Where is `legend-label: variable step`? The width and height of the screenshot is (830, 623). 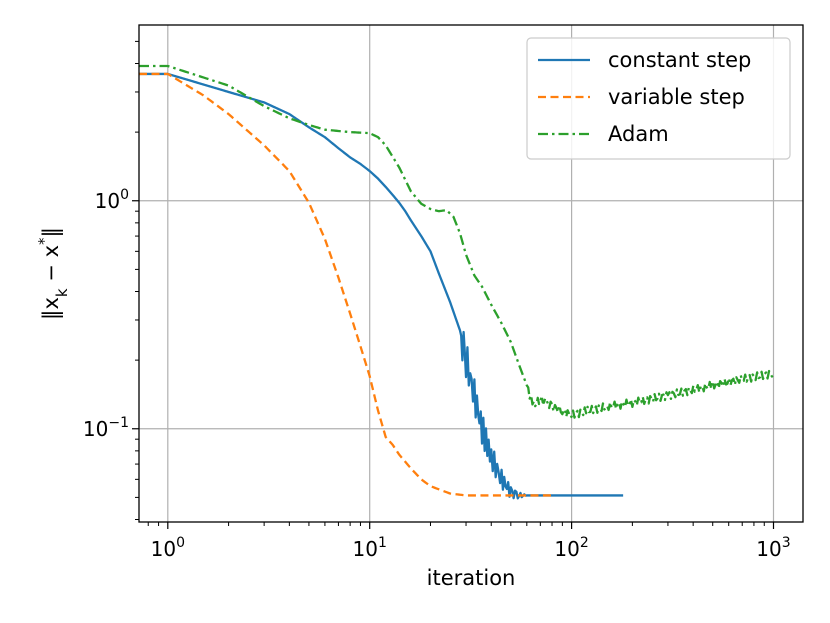
legend-label: variable step is located at coordinates (676, 97).